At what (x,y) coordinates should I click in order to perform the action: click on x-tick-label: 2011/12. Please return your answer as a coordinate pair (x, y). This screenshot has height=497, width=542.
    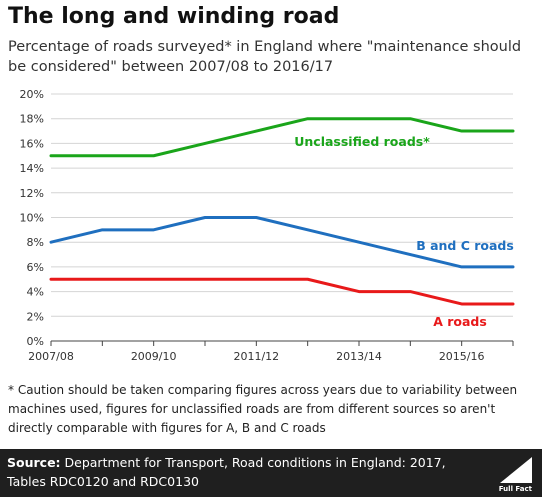
    Looking at the image, I should click on (256, 356).